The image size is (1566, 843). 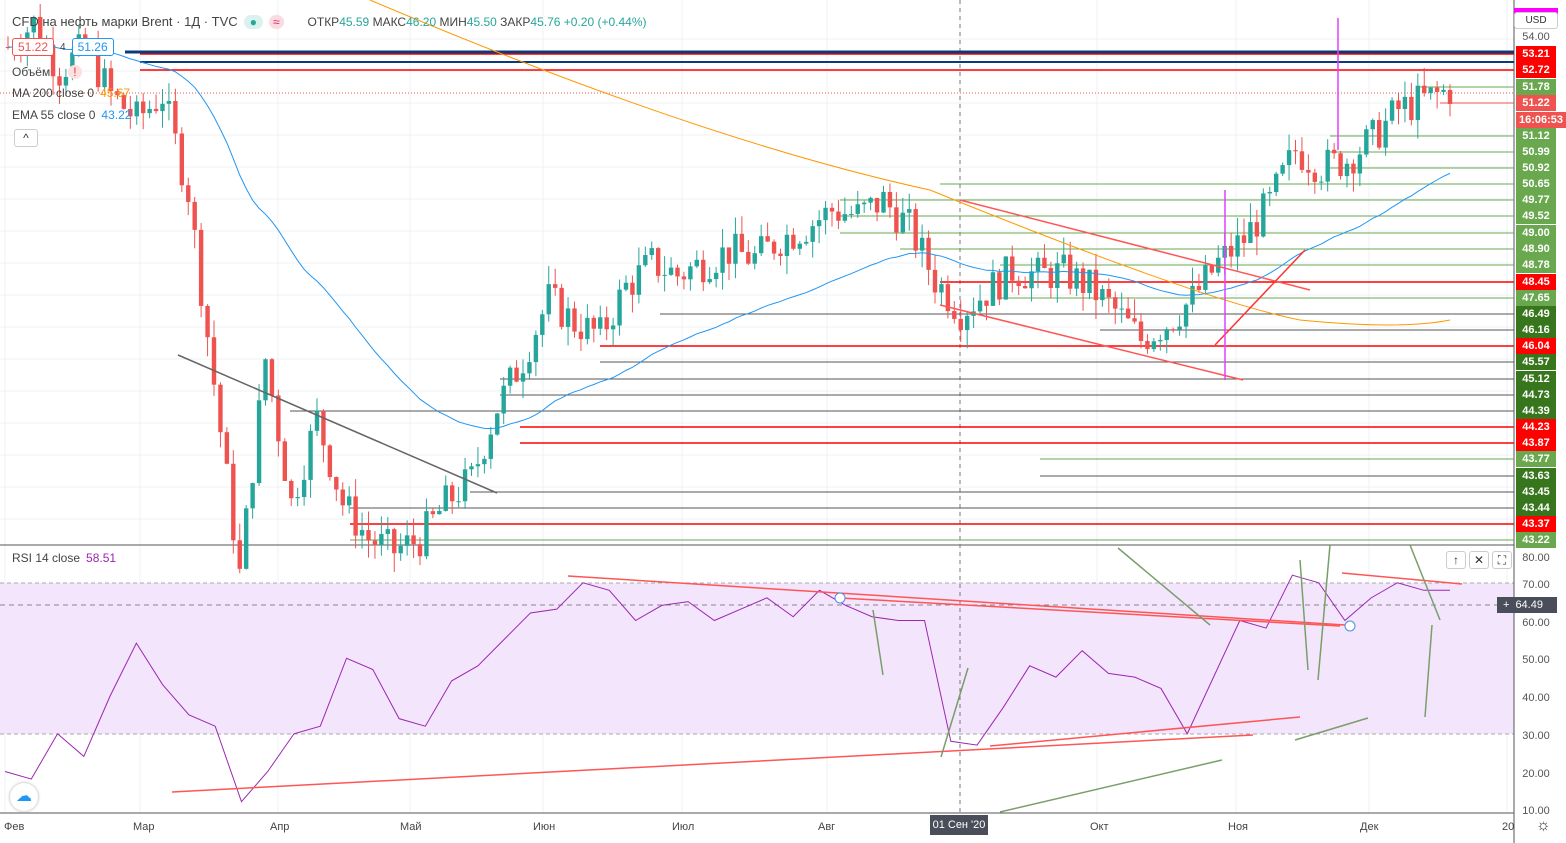 What do you see at coordinates (1536, 735) in the screenshot?
I see `rsi-axis-tick: 30.00` at bounding box center [1536, 735].